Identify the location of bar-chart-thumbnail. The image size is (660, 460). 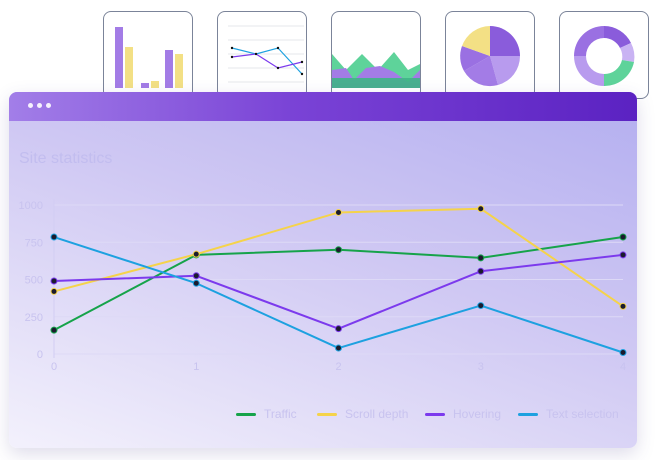
(148, 55).